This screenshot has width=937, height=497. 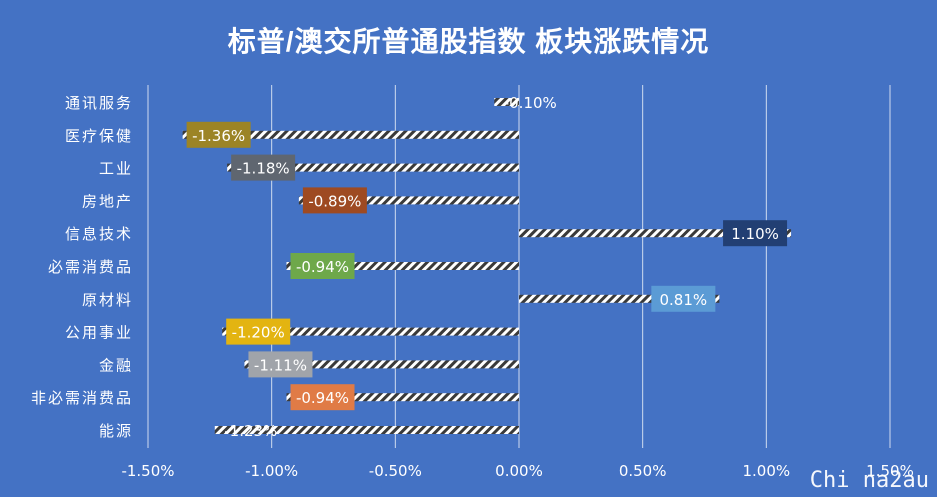 What do you see at coordinates (116, 431) in the screenshot?
I see `category-label: 能源` at bounding box center [116, 431].